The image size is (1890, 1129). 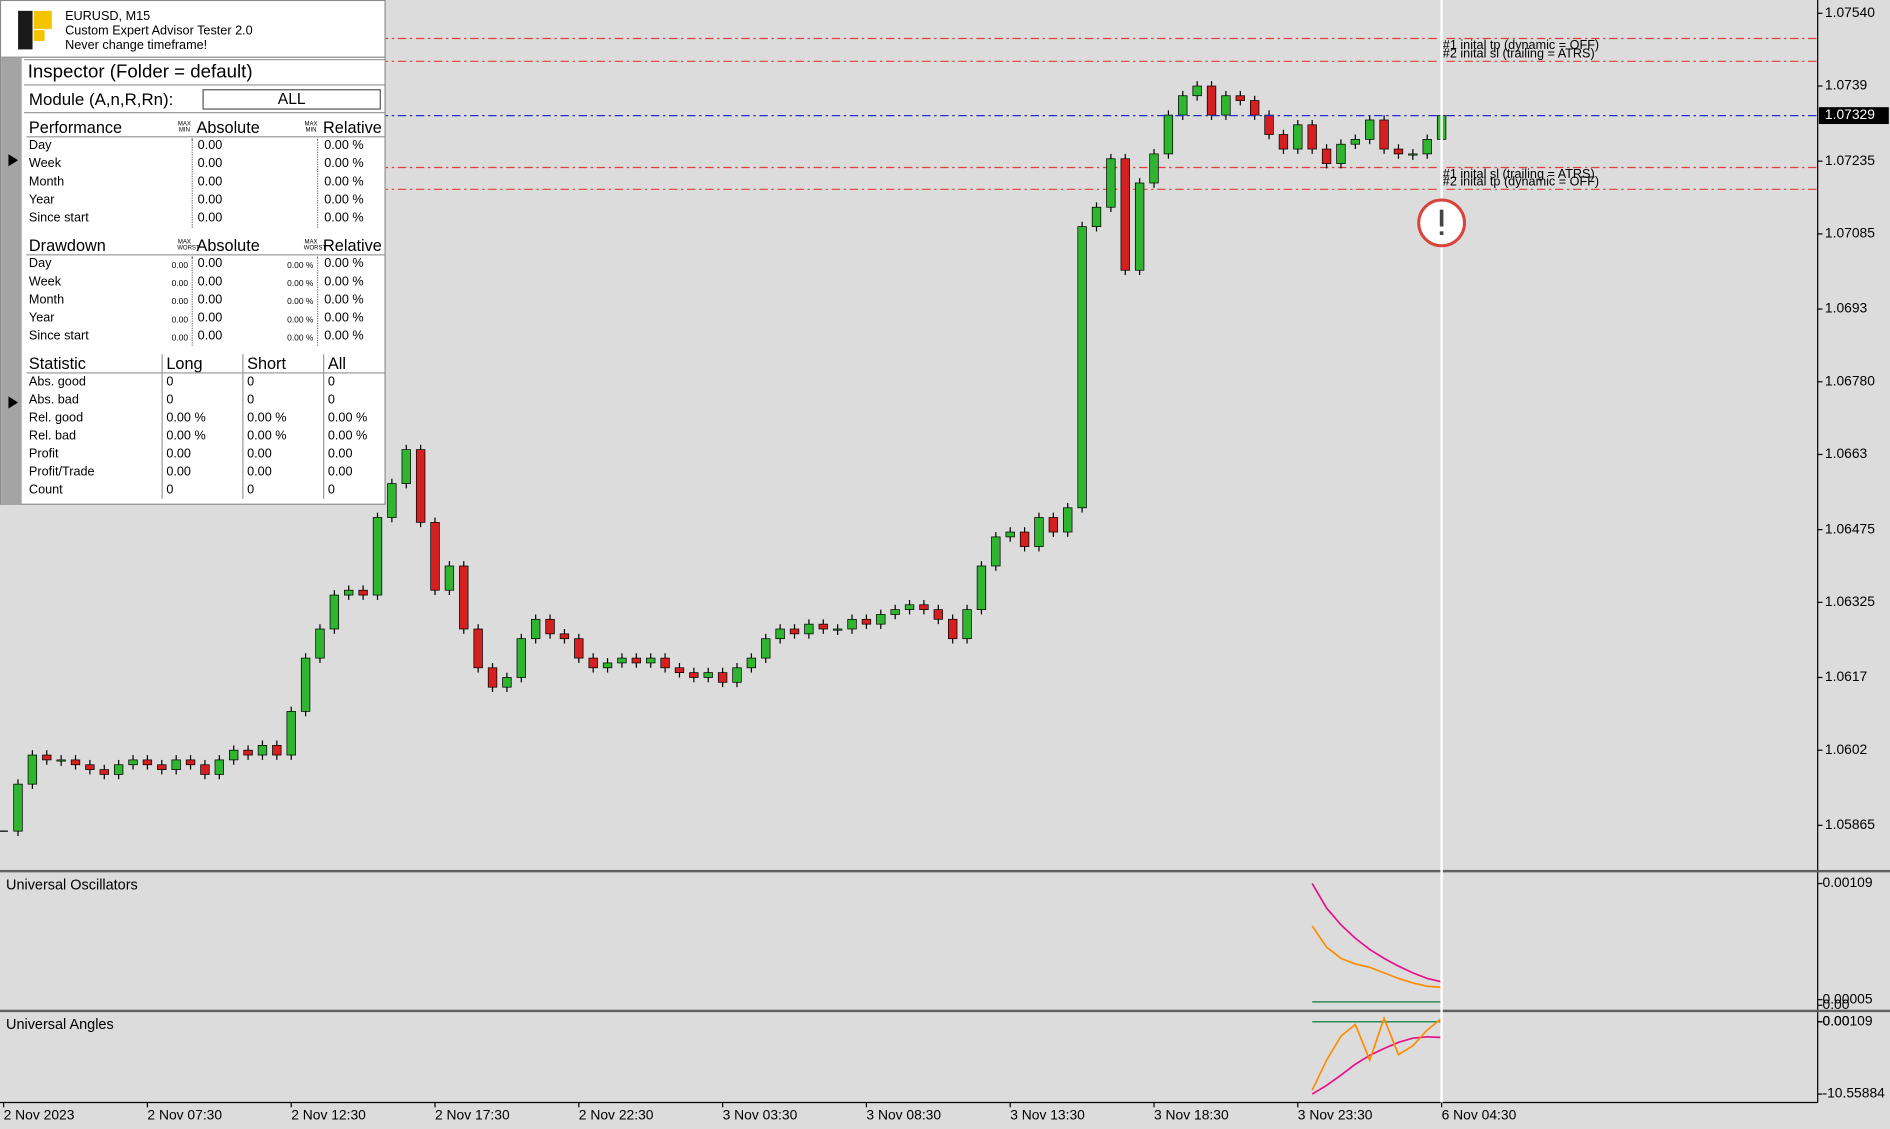 What do you see at coordinates (1850, 160) in the screenshot?
I see `y-tick-label: 1.07235` at bounding box center [1850, 160].